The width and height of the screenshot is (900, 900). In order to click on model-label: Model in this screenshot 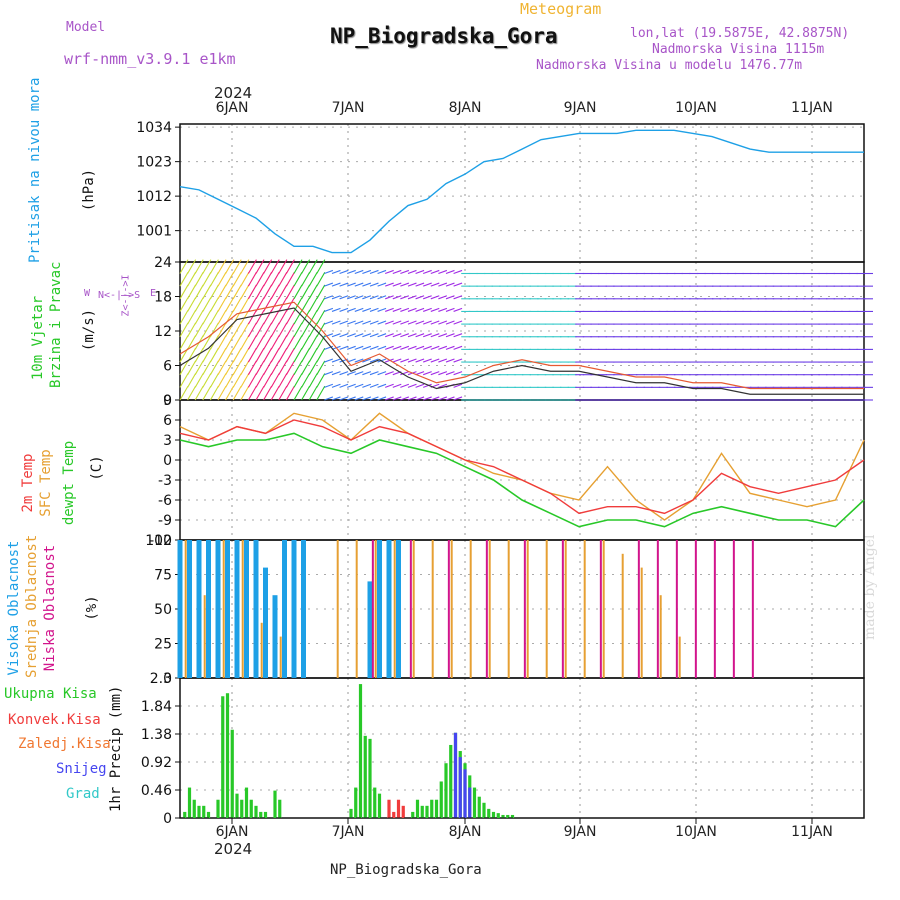, I will do `click(86, 27)`.